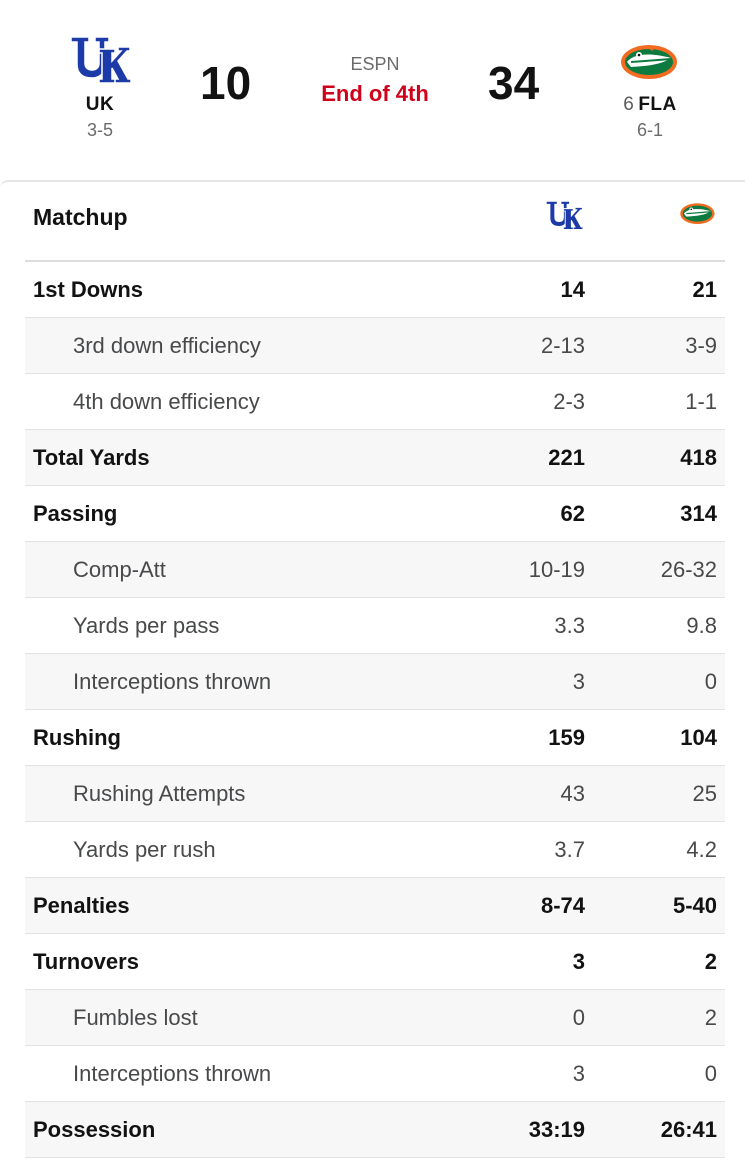 The height and width of the screenshot is (1165, 745). What do you see at coordinates (146, 625) in the screenshot?
I see `stat-label: Yards per pass` at bounding box center [146, 625].